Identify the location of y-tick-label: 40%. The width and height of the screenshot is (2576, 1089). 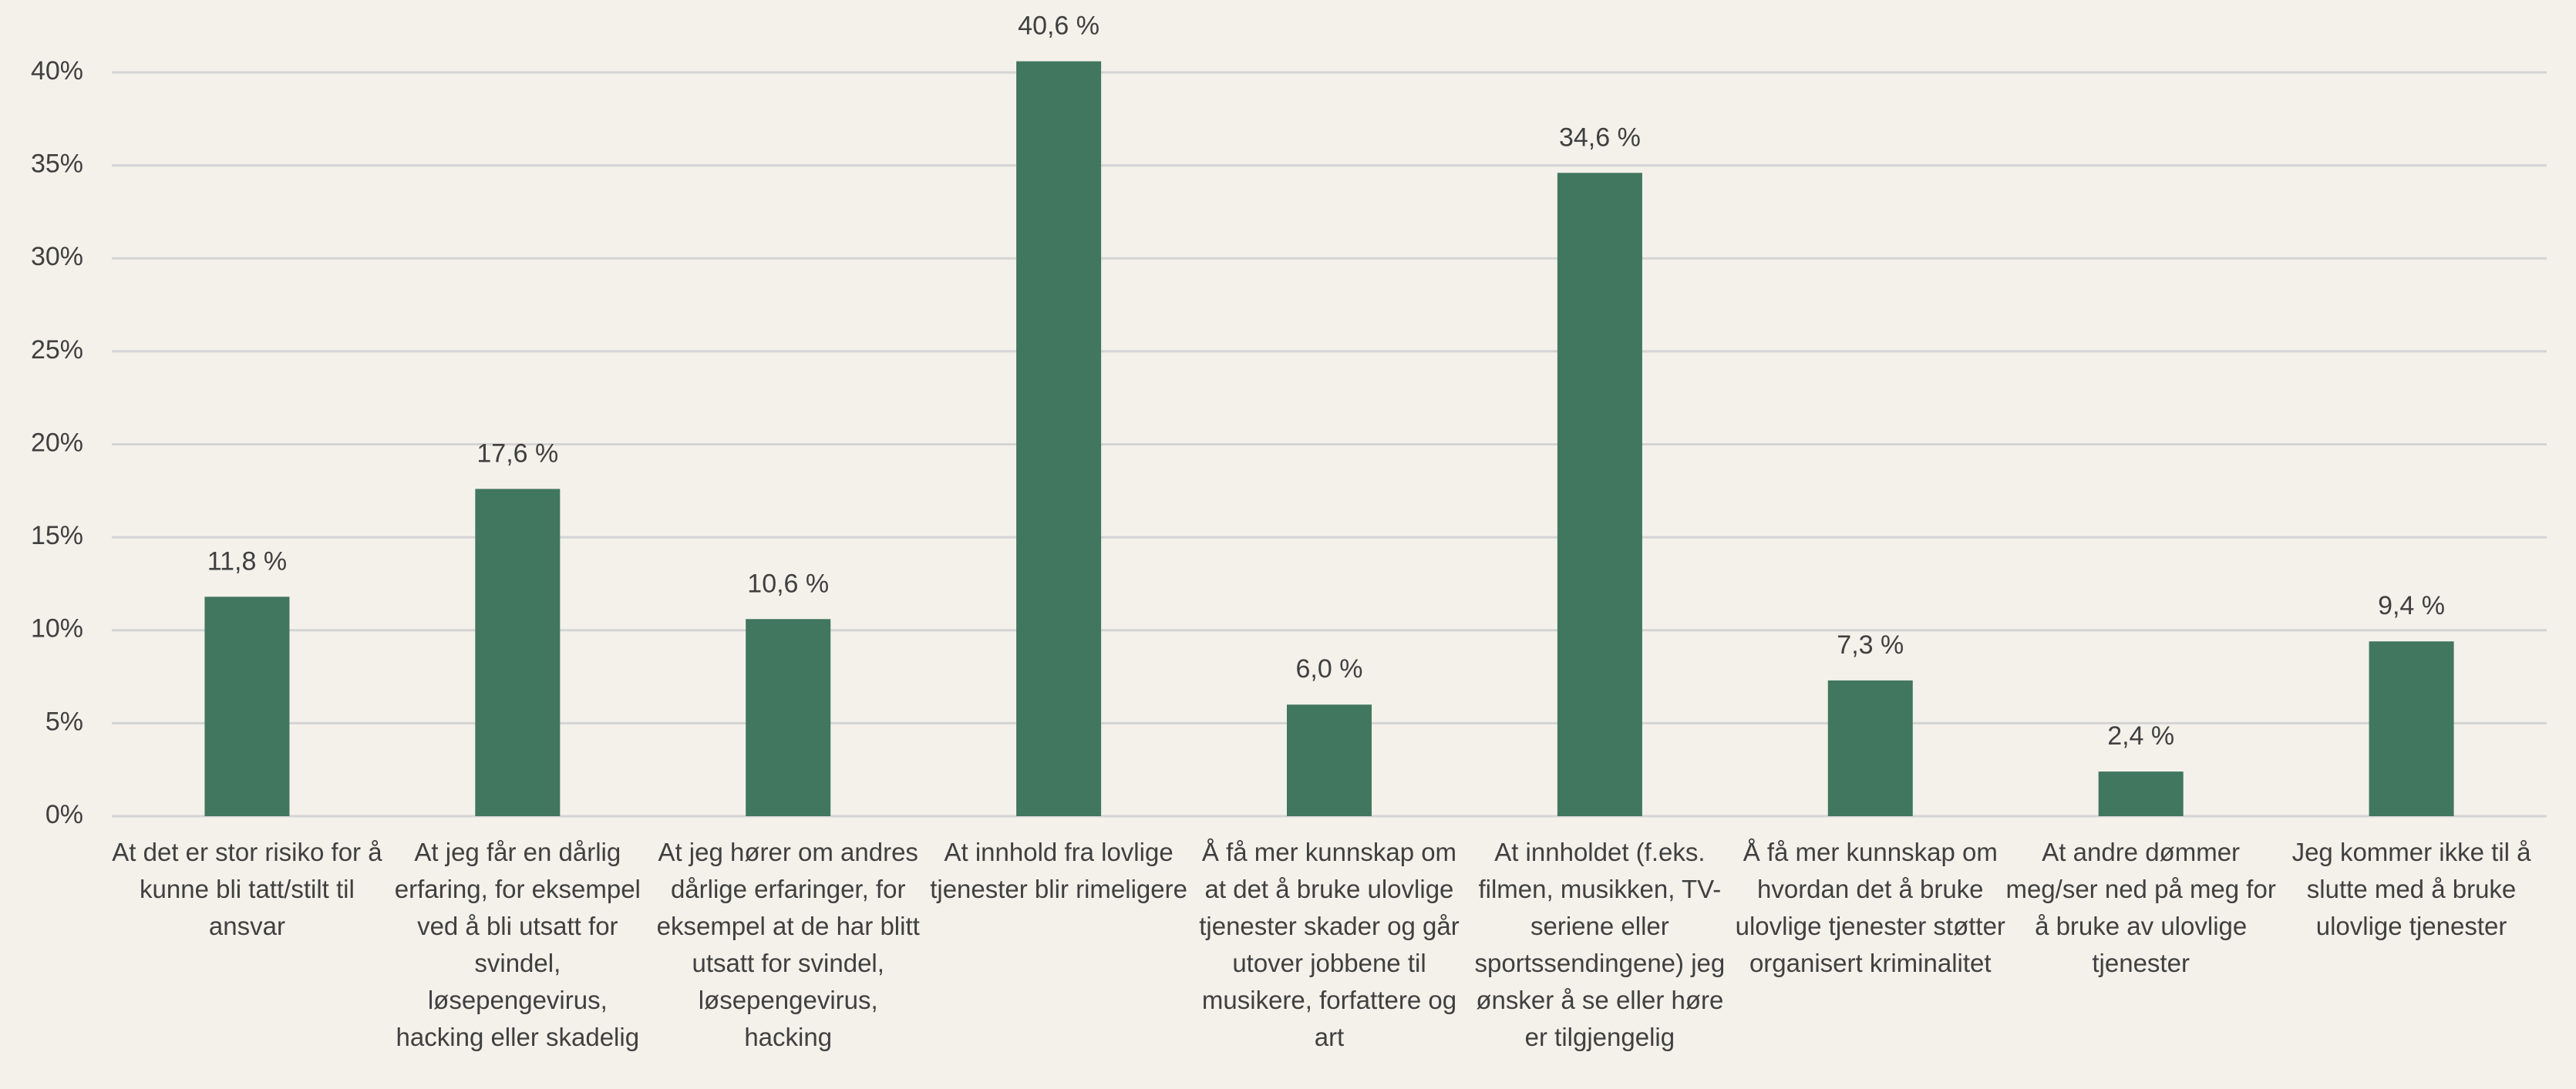
(57, 71).